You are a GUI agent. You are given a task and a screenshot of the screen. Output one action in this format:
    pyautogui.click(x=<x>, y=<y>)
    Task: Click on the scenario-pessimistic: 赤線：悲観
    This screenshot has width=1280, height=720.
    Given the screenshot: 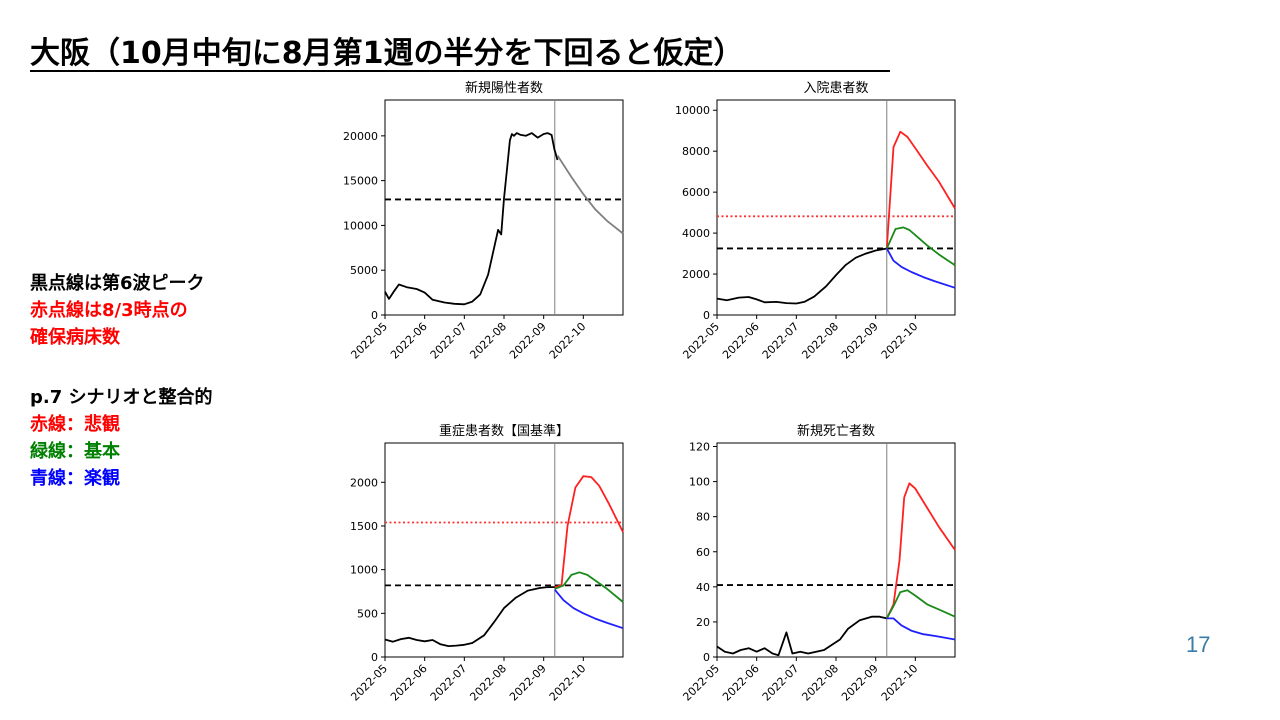 What is the action you would take?
    pyautogui.click(x=75, y=424)
    